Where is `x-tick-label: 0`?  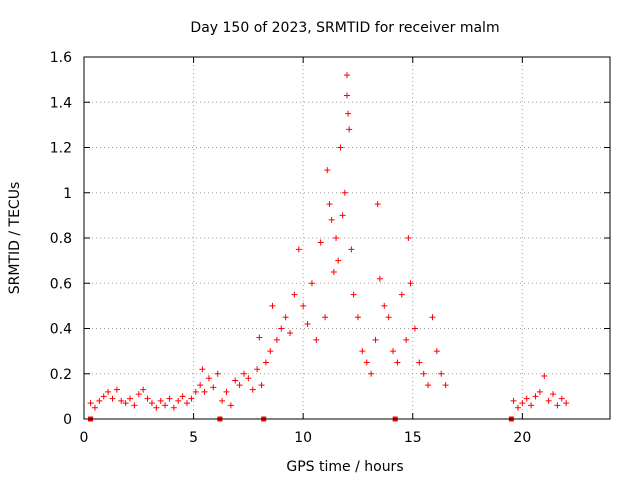 x-tick-label: 0 is located at coordinates (84, 438).